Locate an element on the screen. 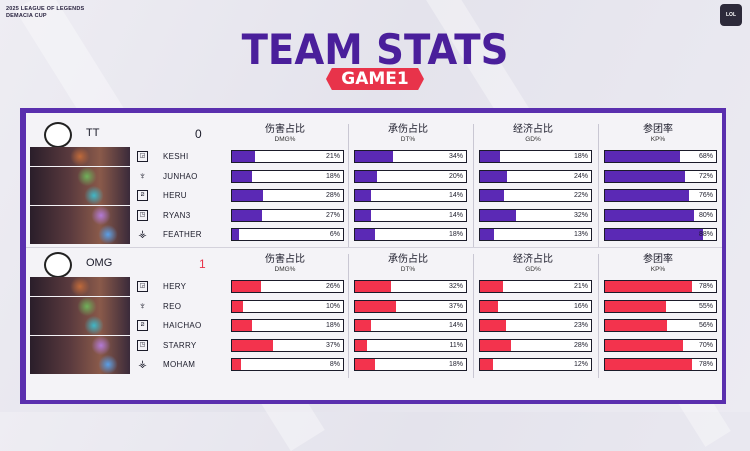 The height and width of the screenshot is (451, 750). event-label: 2025 LEAGUE OF LEGENDS DEMACIA CUP is located at coordinates (45, 13).